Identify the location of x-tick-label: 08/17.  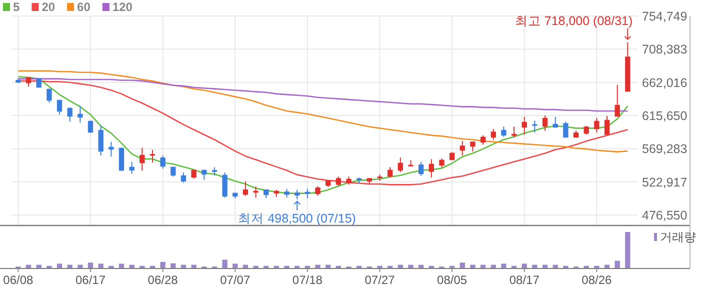
(524, 280).